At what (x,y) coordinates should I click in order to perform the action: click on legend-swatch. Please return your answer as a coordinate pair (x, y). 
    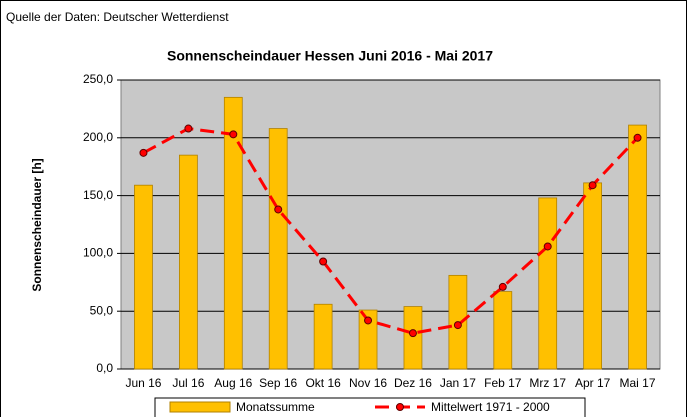
    Looking at the image, I should click on (200, 407).